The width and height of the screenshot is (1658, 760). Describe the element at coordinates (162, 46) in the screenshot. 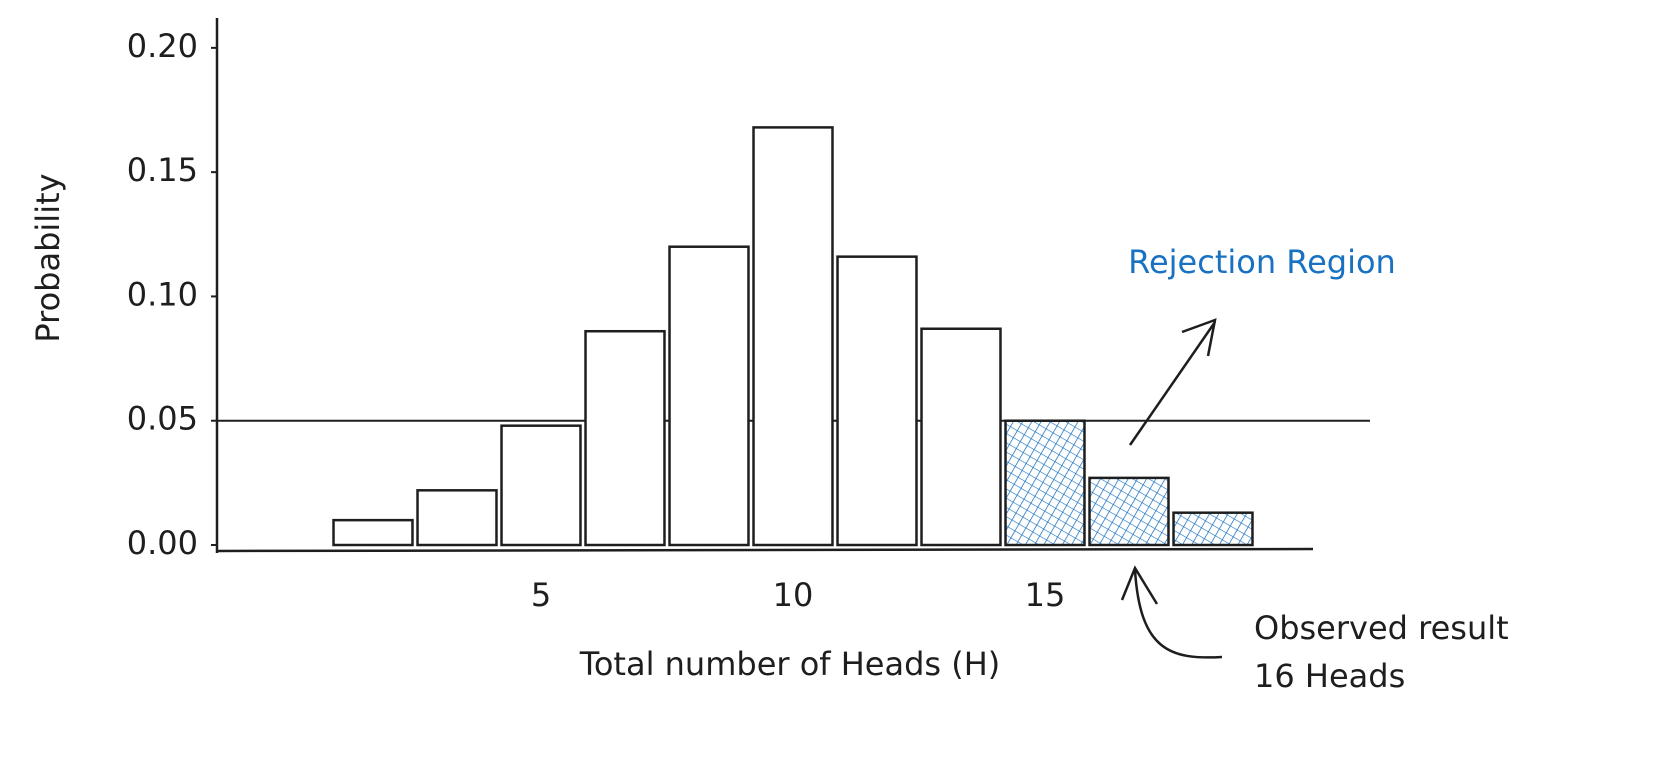

I see `y-tick-label: 0.20` at that location.